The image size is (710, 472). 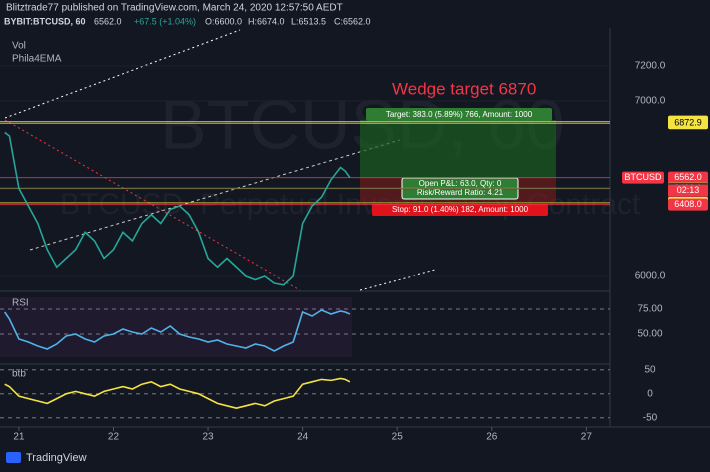 What do you see at coordinates (165, 21) in the screenshot?
I see `change: +67.5 (+1.04%)` at bounding box center [165, 21].